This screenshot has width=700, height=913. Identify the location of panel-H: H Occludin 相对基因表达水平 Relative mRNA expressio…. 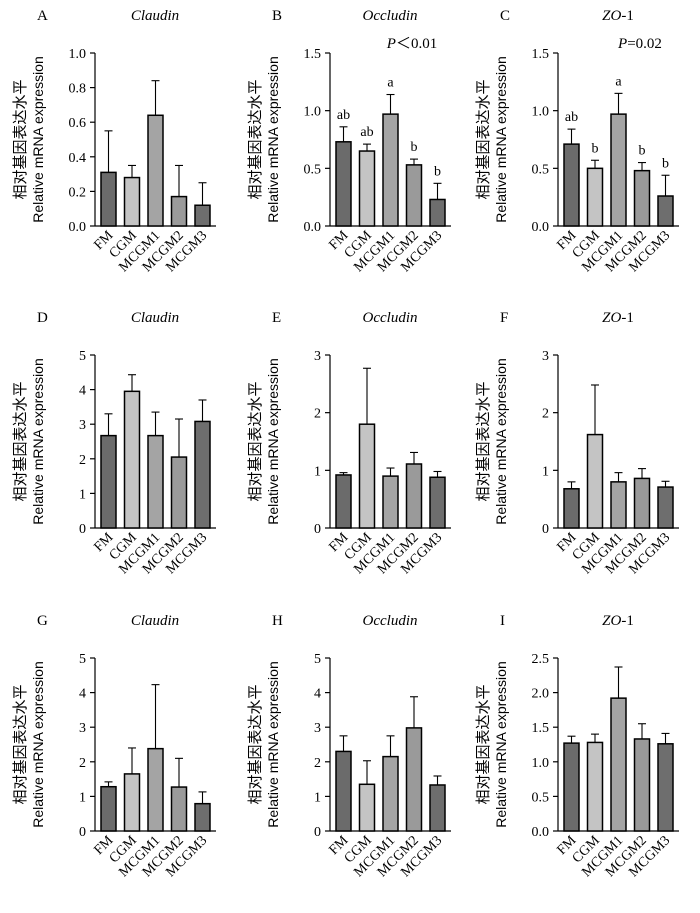
(349, 746).